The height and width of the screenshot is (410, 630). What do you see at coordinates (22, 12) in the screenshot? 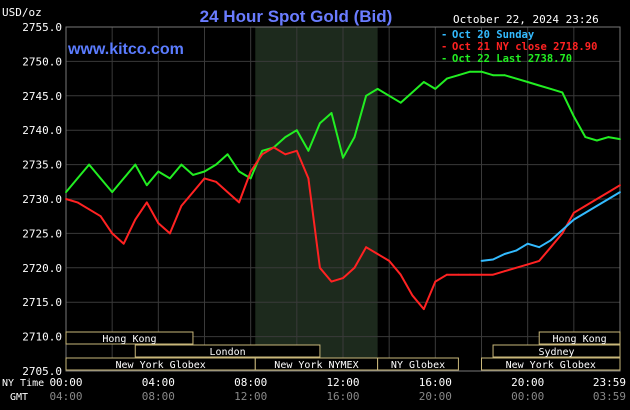
I see `unit-label: USD/oz` at bounding box center [22, 12].